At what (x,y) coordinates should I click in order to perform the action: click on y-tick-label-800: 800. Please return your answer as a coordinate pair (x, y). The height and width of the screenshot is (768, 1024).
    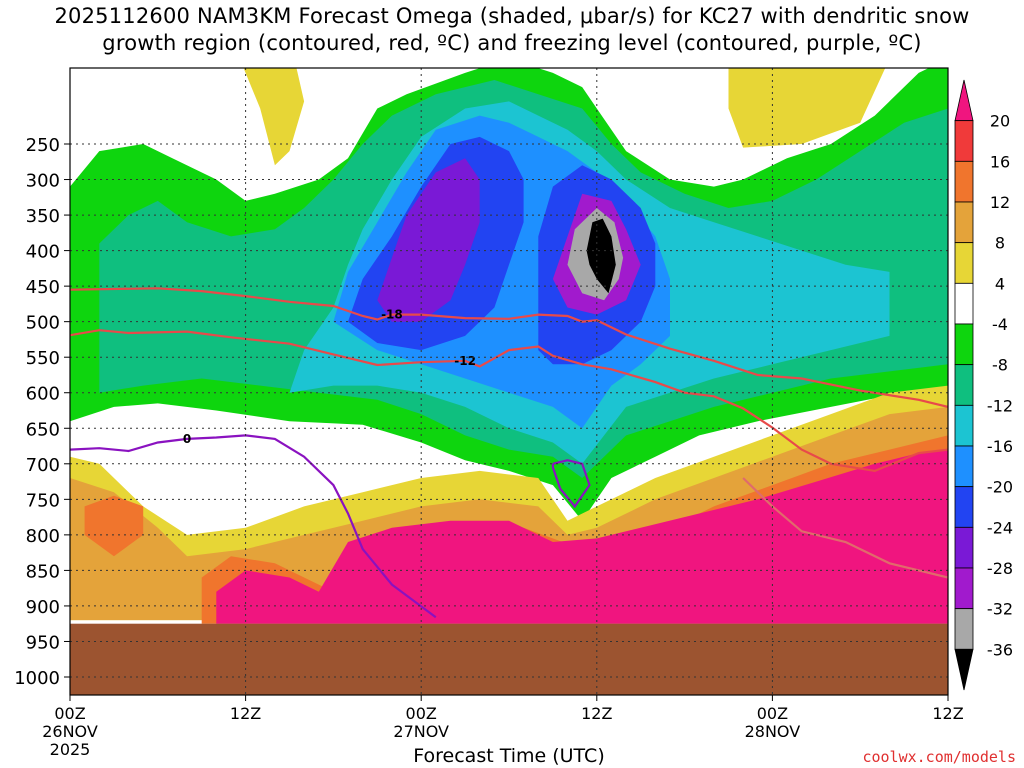
    Looking at the image, I should click on (43, 536).